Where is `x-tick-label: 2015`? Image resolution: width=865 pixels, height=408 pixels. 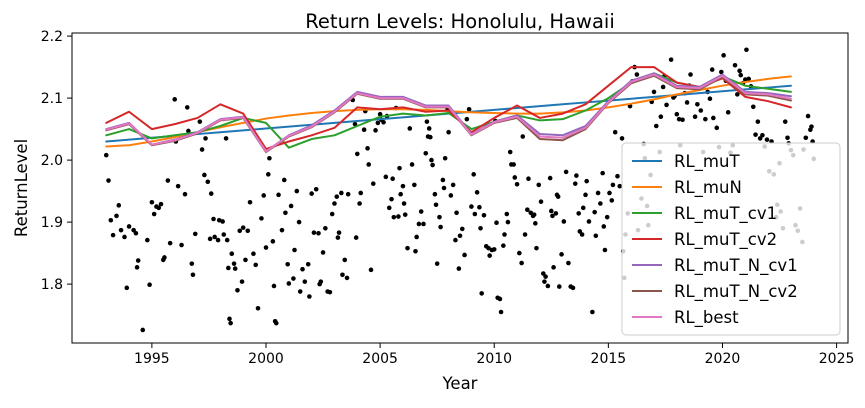
x-tick-label: 2015 is located at coordinates (609, 359).